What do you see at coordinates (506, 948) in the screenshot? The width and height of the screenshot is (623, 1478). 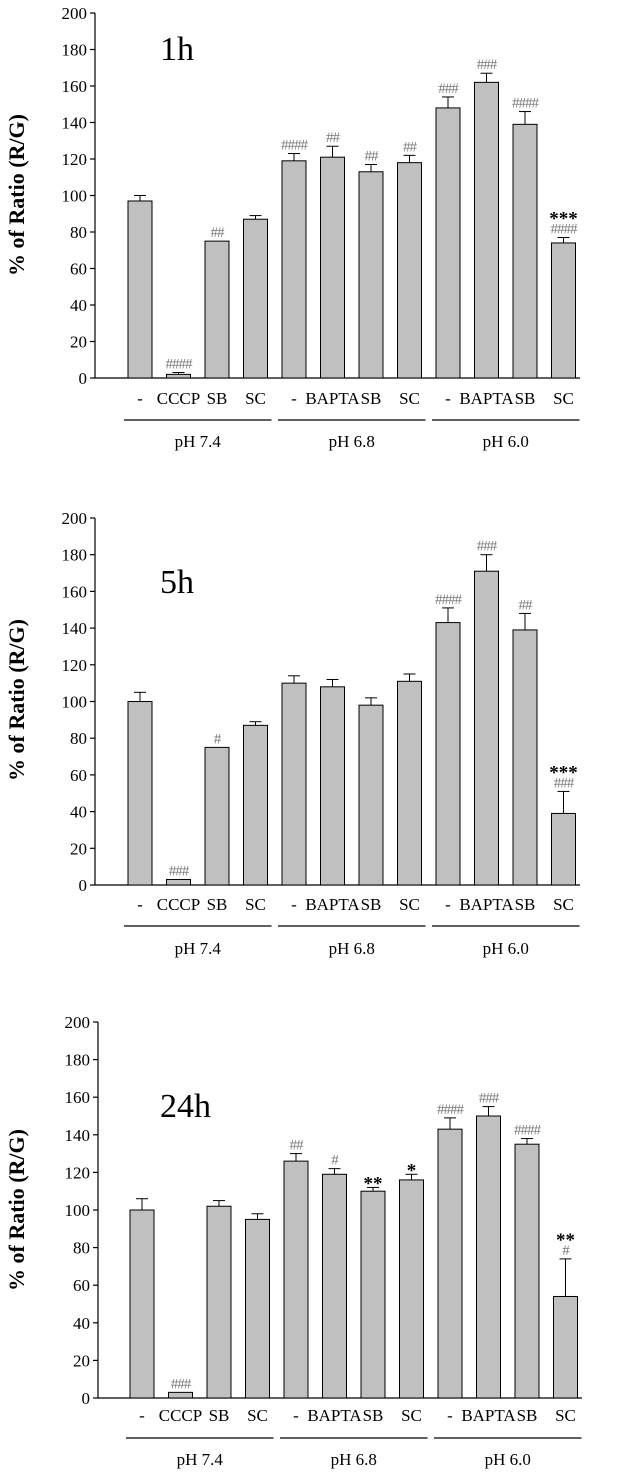 I see `group-label: pH 6.0` at bounding box center [506, 948].